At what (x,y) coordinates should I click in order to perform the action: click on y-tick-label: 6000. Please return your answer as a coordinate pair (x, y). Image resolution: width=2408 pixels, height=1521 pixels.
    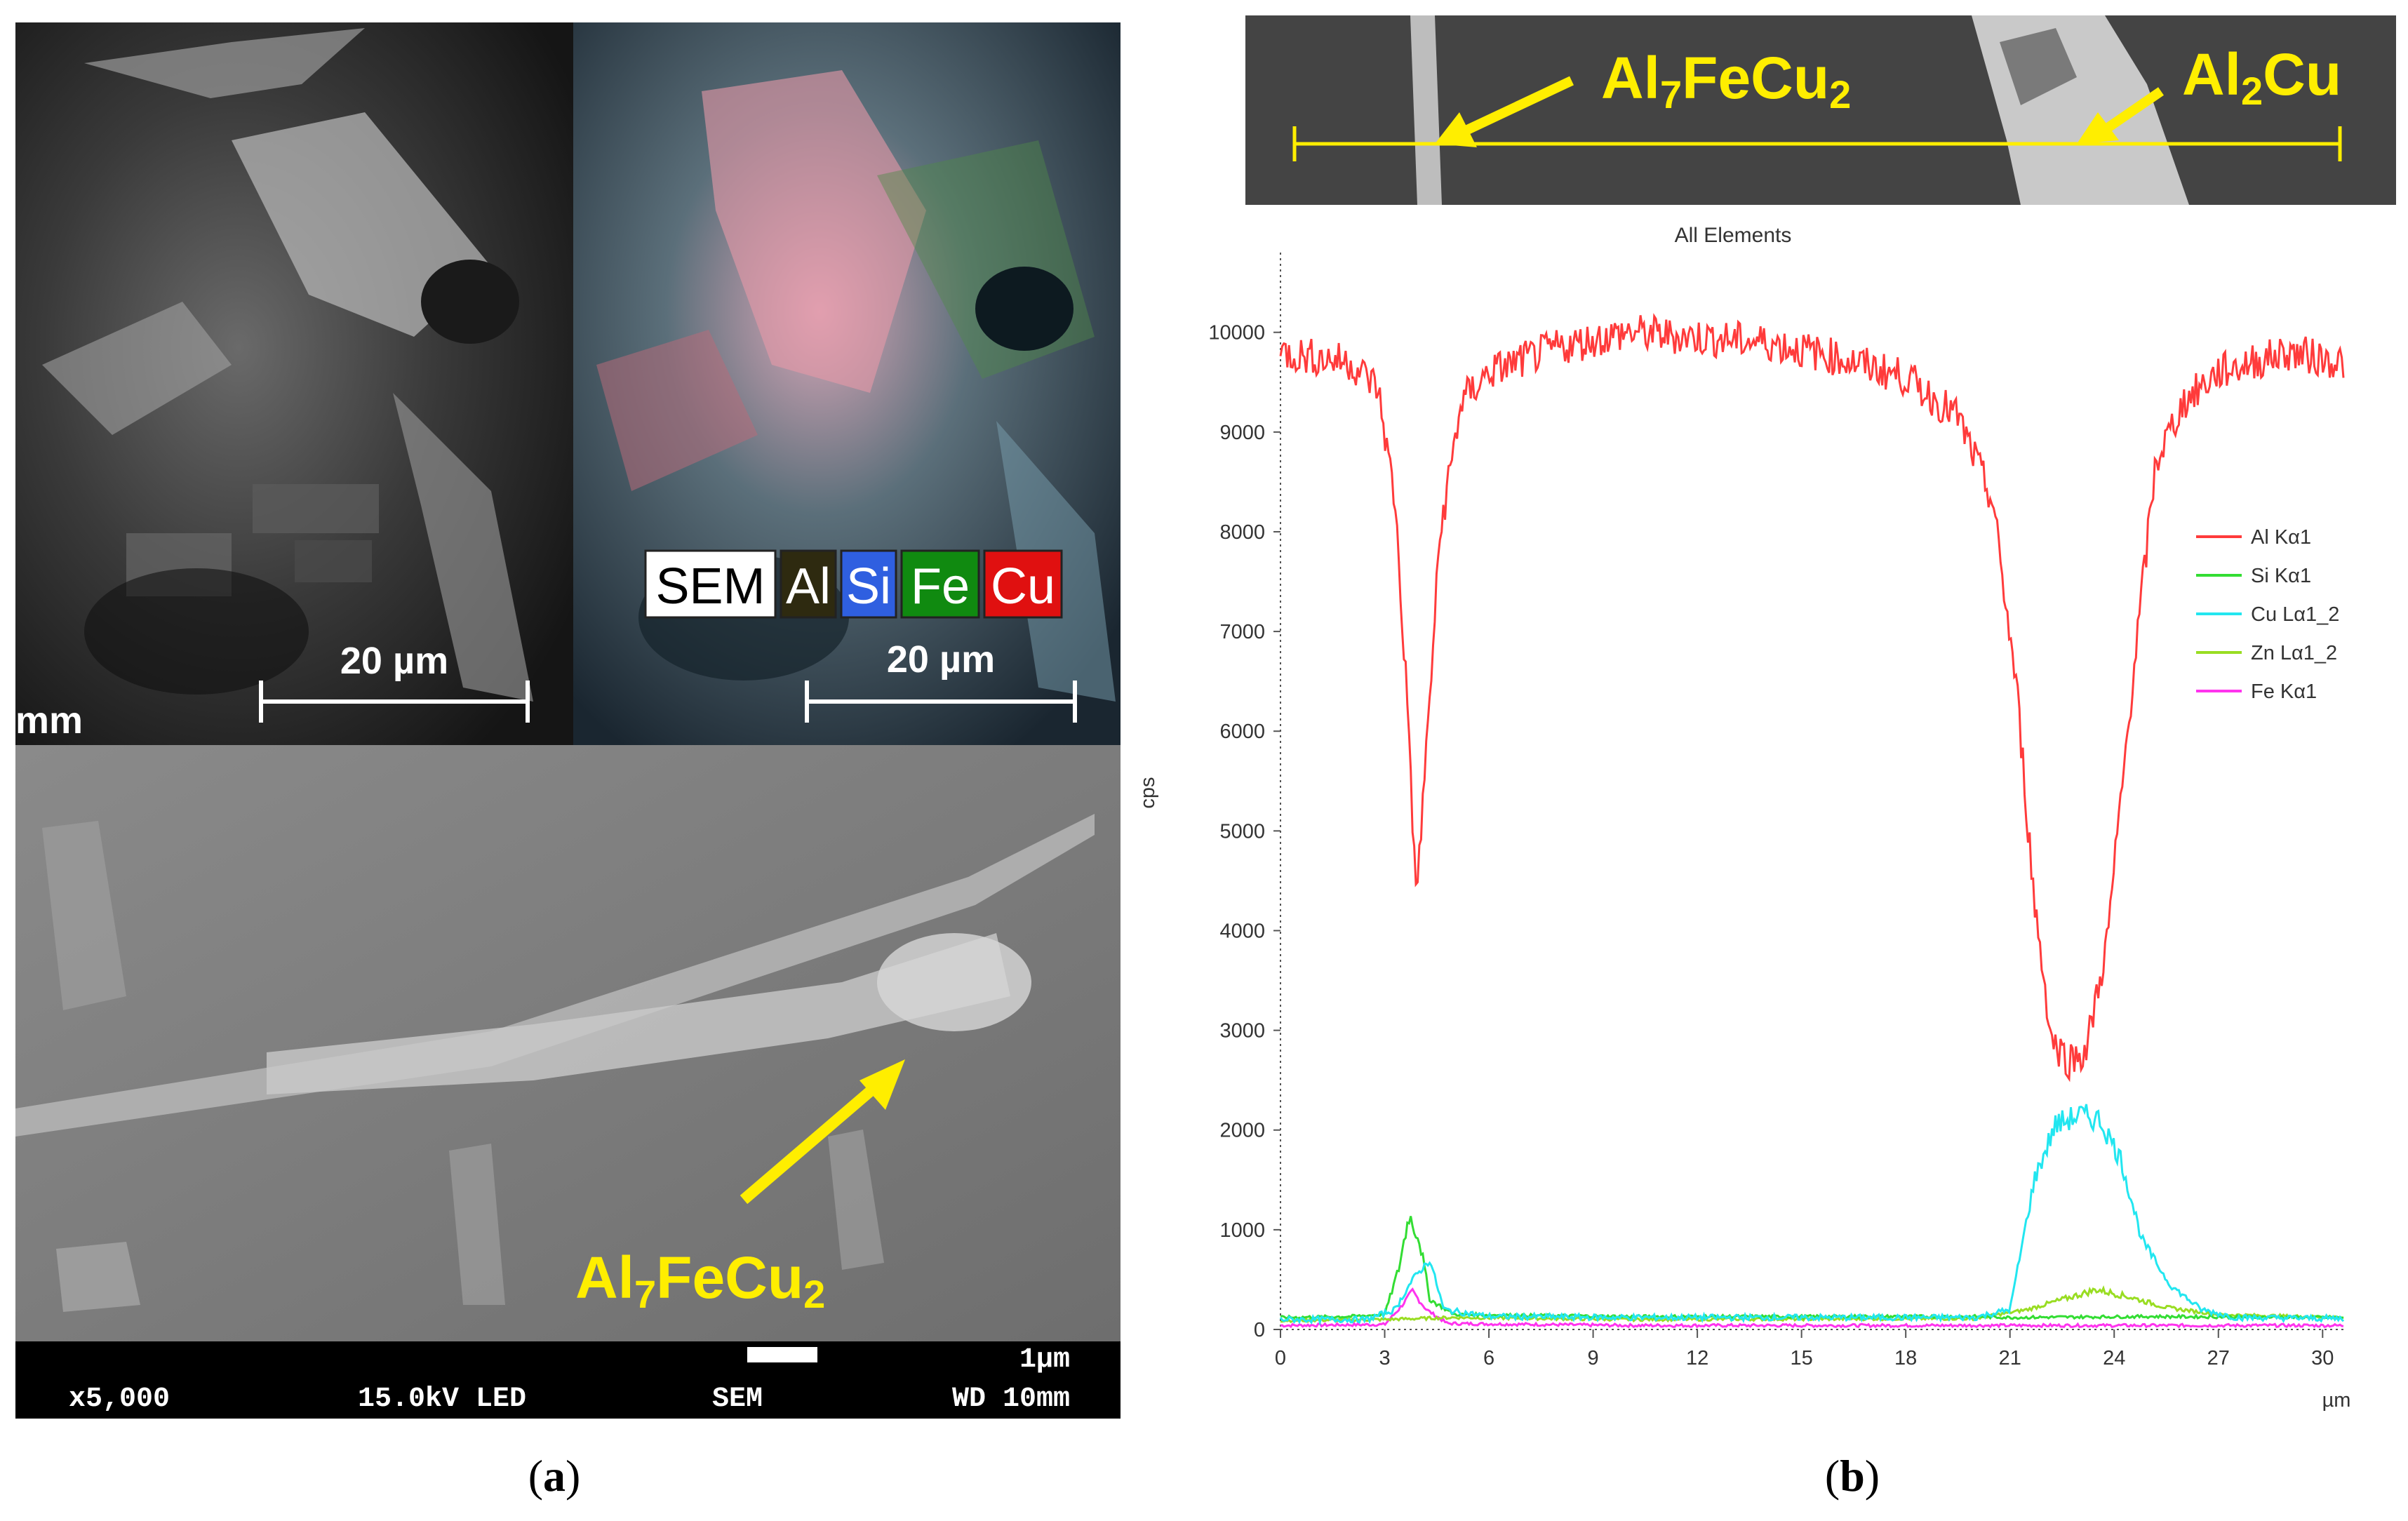
    Looking at the image, I should click on (1242, 732).